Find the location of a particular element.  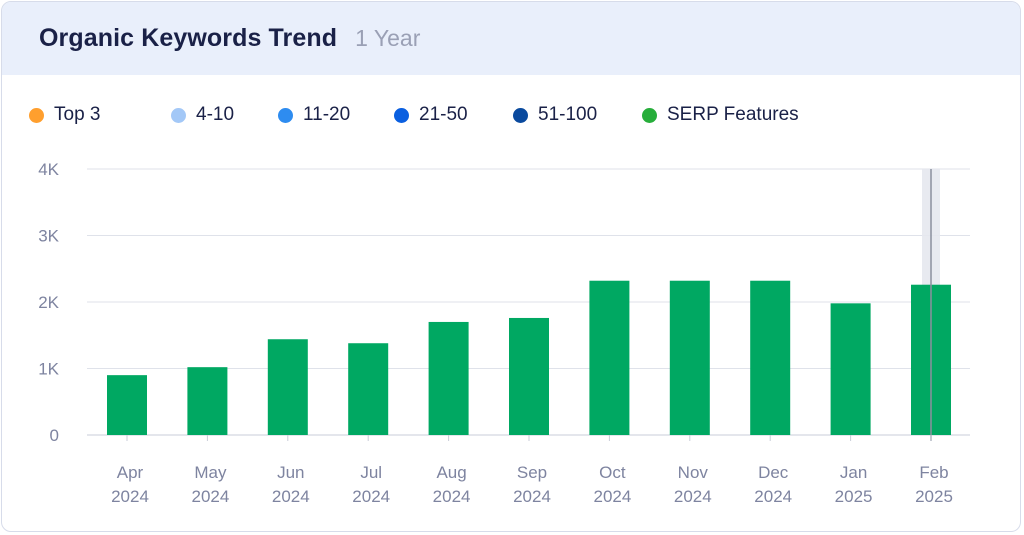

legend-label: 4-10 is located at coordinates (215, 114).